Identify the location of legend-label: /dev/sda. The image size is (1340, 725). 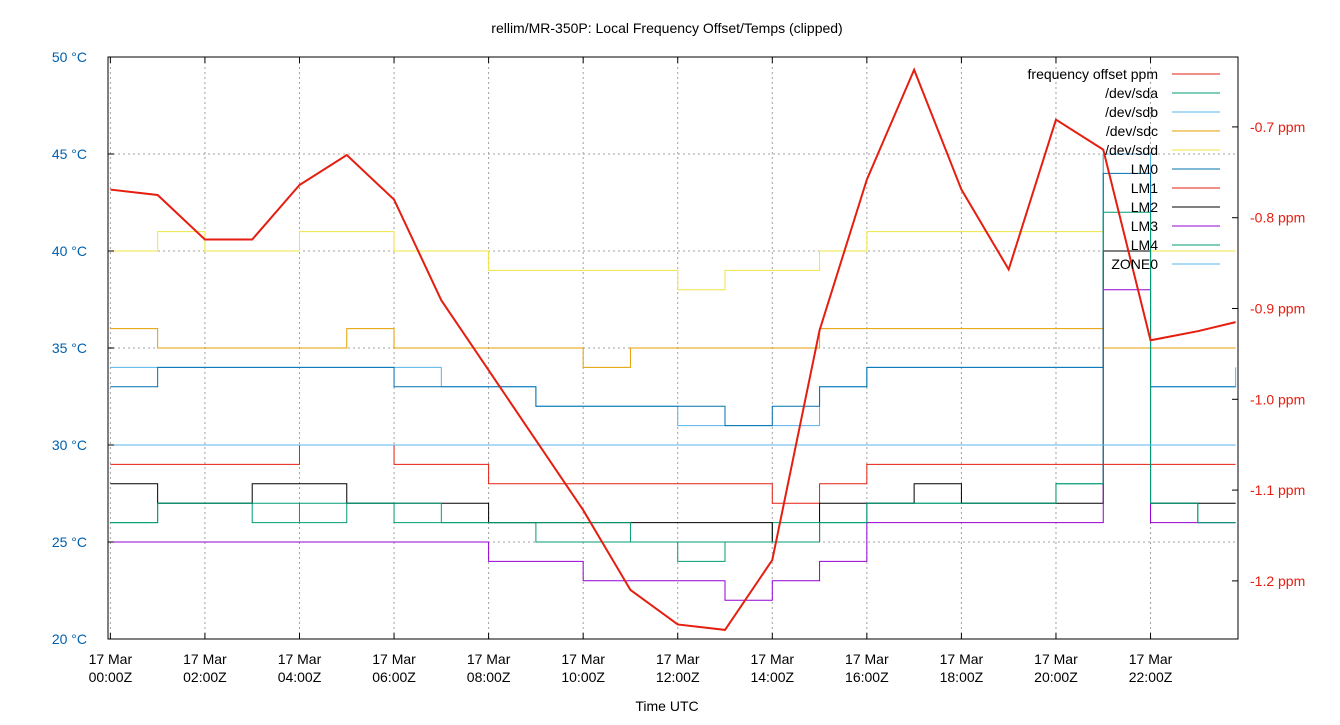
(1131, 93).